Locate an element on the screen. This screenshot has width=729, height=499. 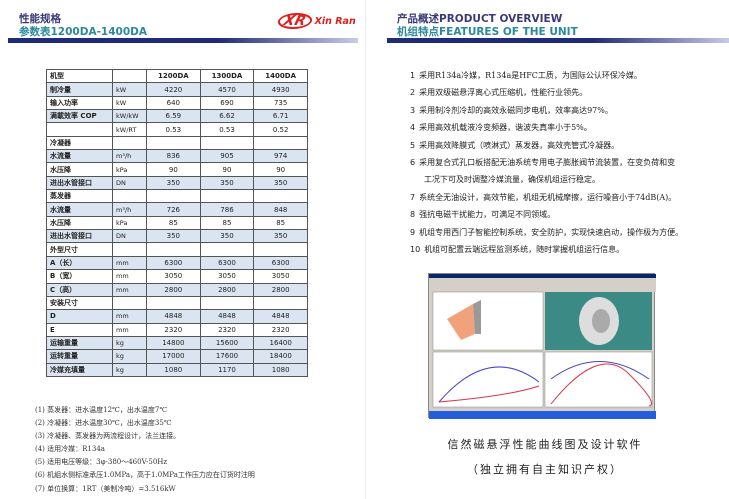
feature-item: 工况下可及时调整冷媒流量，确保机组运行稳定。 is located at coordinates (546, 179).